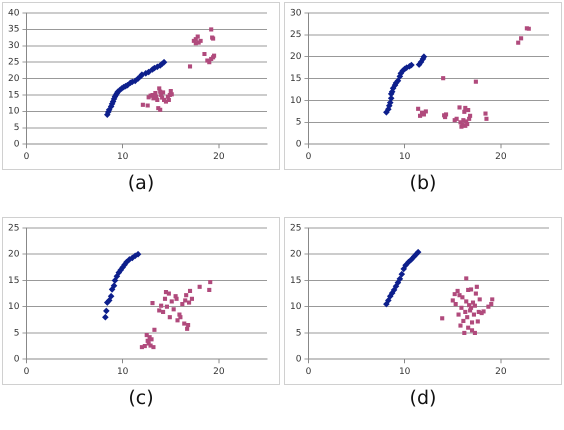 The height and width of the screenshot is (430, 564). Describe the element at coordinates (141, 183) in the screenshot. I see `text: (a)` at that location.